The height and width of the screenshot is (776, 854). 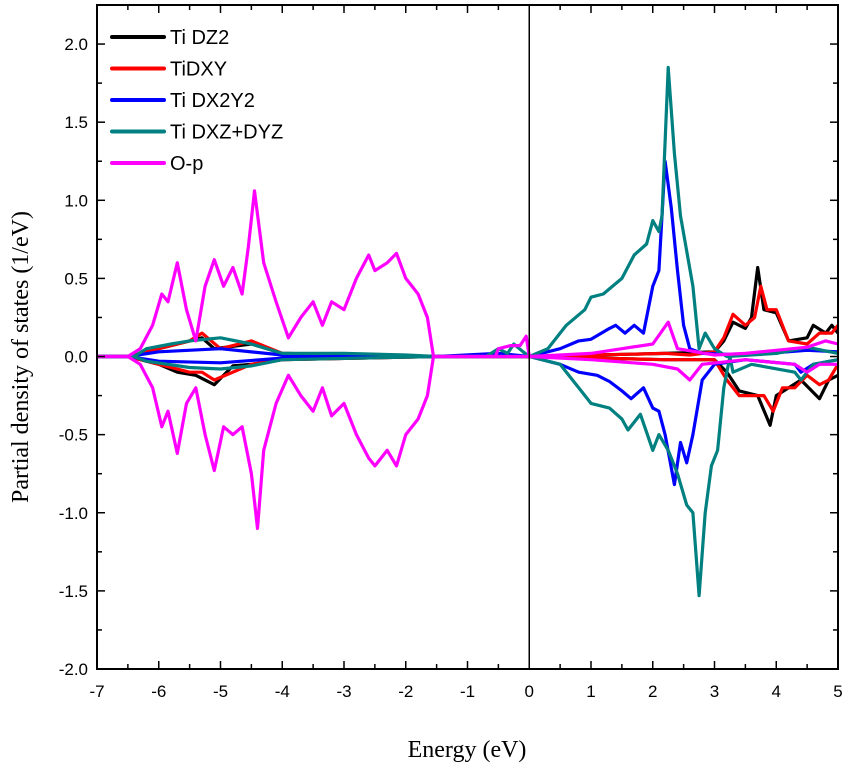 What do you see at coordinates (405, 691) in the screenshot?
I see `x-tick-label: -2` at bounding box center [405, 691].